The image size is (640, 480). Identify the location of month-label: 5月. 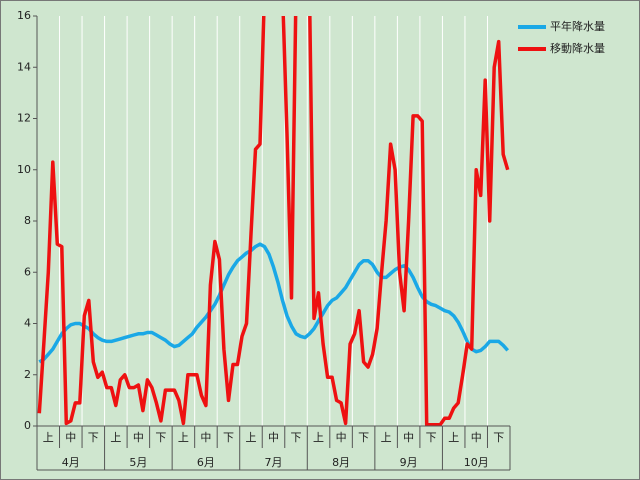
(138, 462).